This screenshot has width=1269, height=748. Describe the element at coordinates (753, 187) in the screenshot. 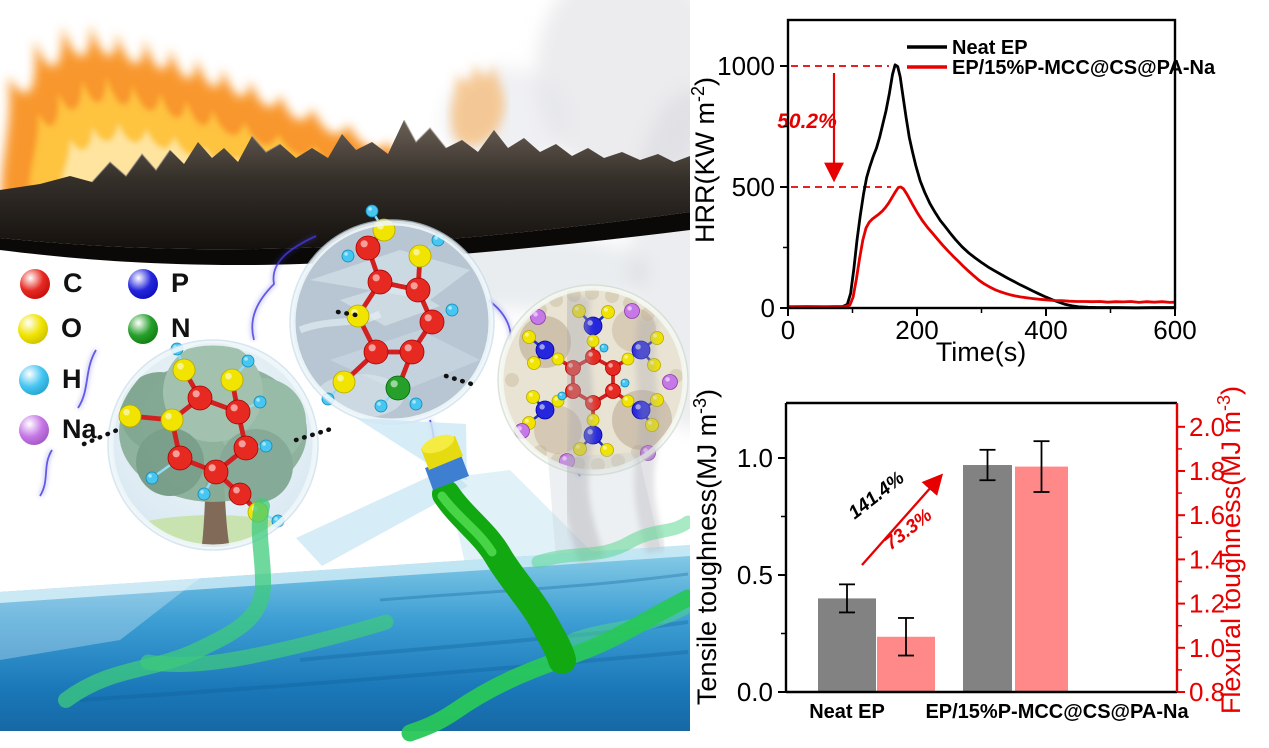

I see `svg-text: 500` at that location.